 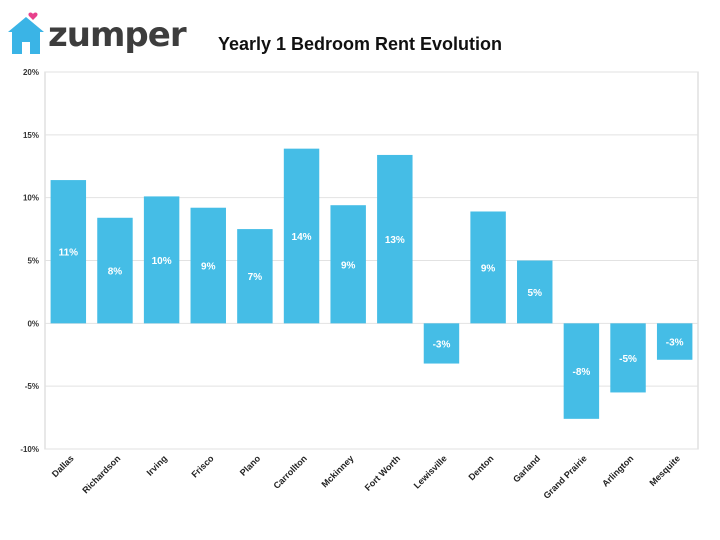 I want to click on x-tick-label: Plano, so click(x=250, y=465).